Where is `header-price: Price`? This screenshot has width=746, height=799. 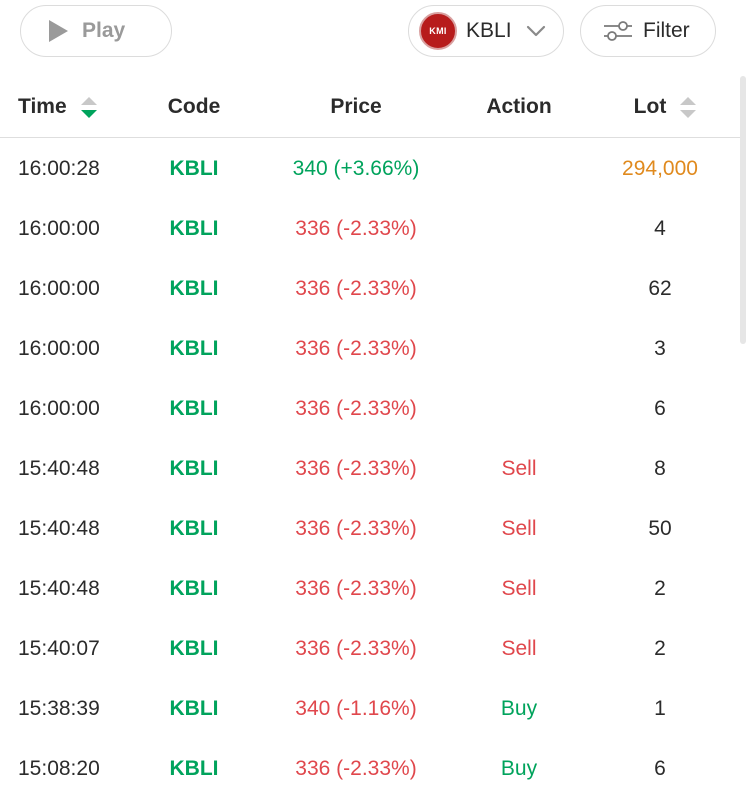 header-price: Price is located at coordinates (356, 106).